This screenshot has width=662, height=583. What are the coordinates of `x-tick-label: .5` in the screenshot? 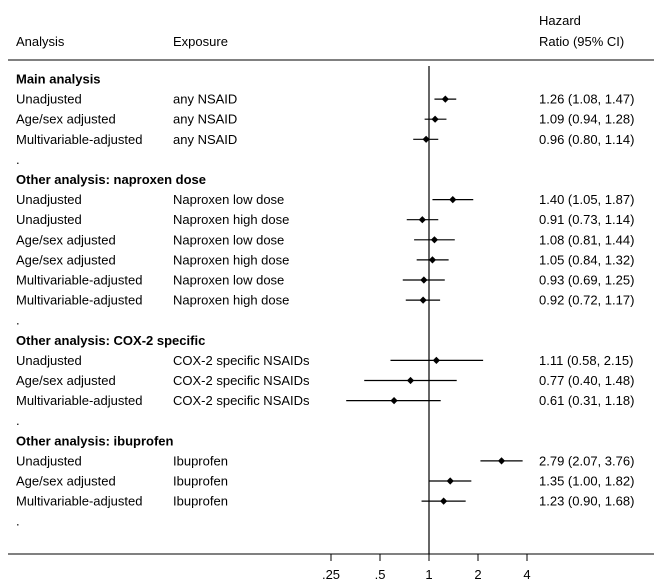 It's located at (380, 574).